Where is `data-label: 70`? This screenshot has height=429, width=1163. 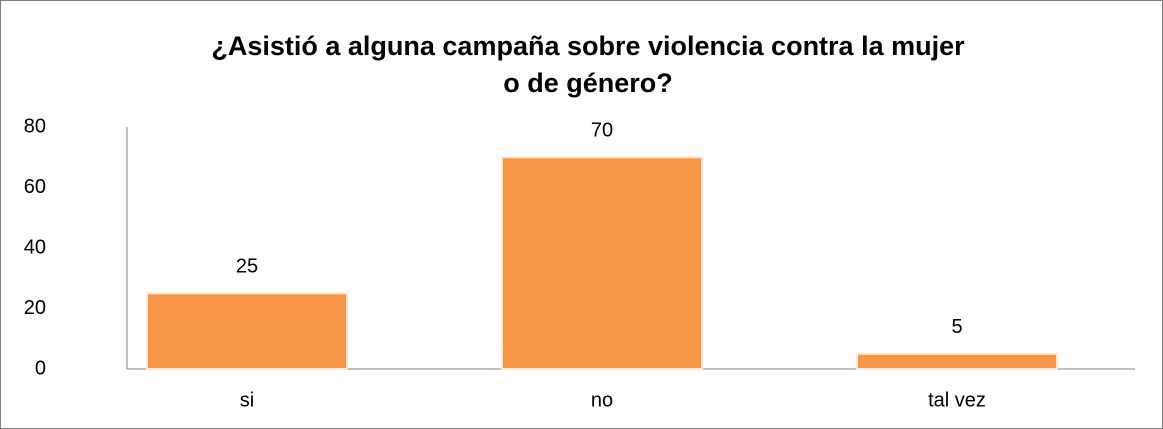
data-label: 70 is located at coordinates (602, 131).